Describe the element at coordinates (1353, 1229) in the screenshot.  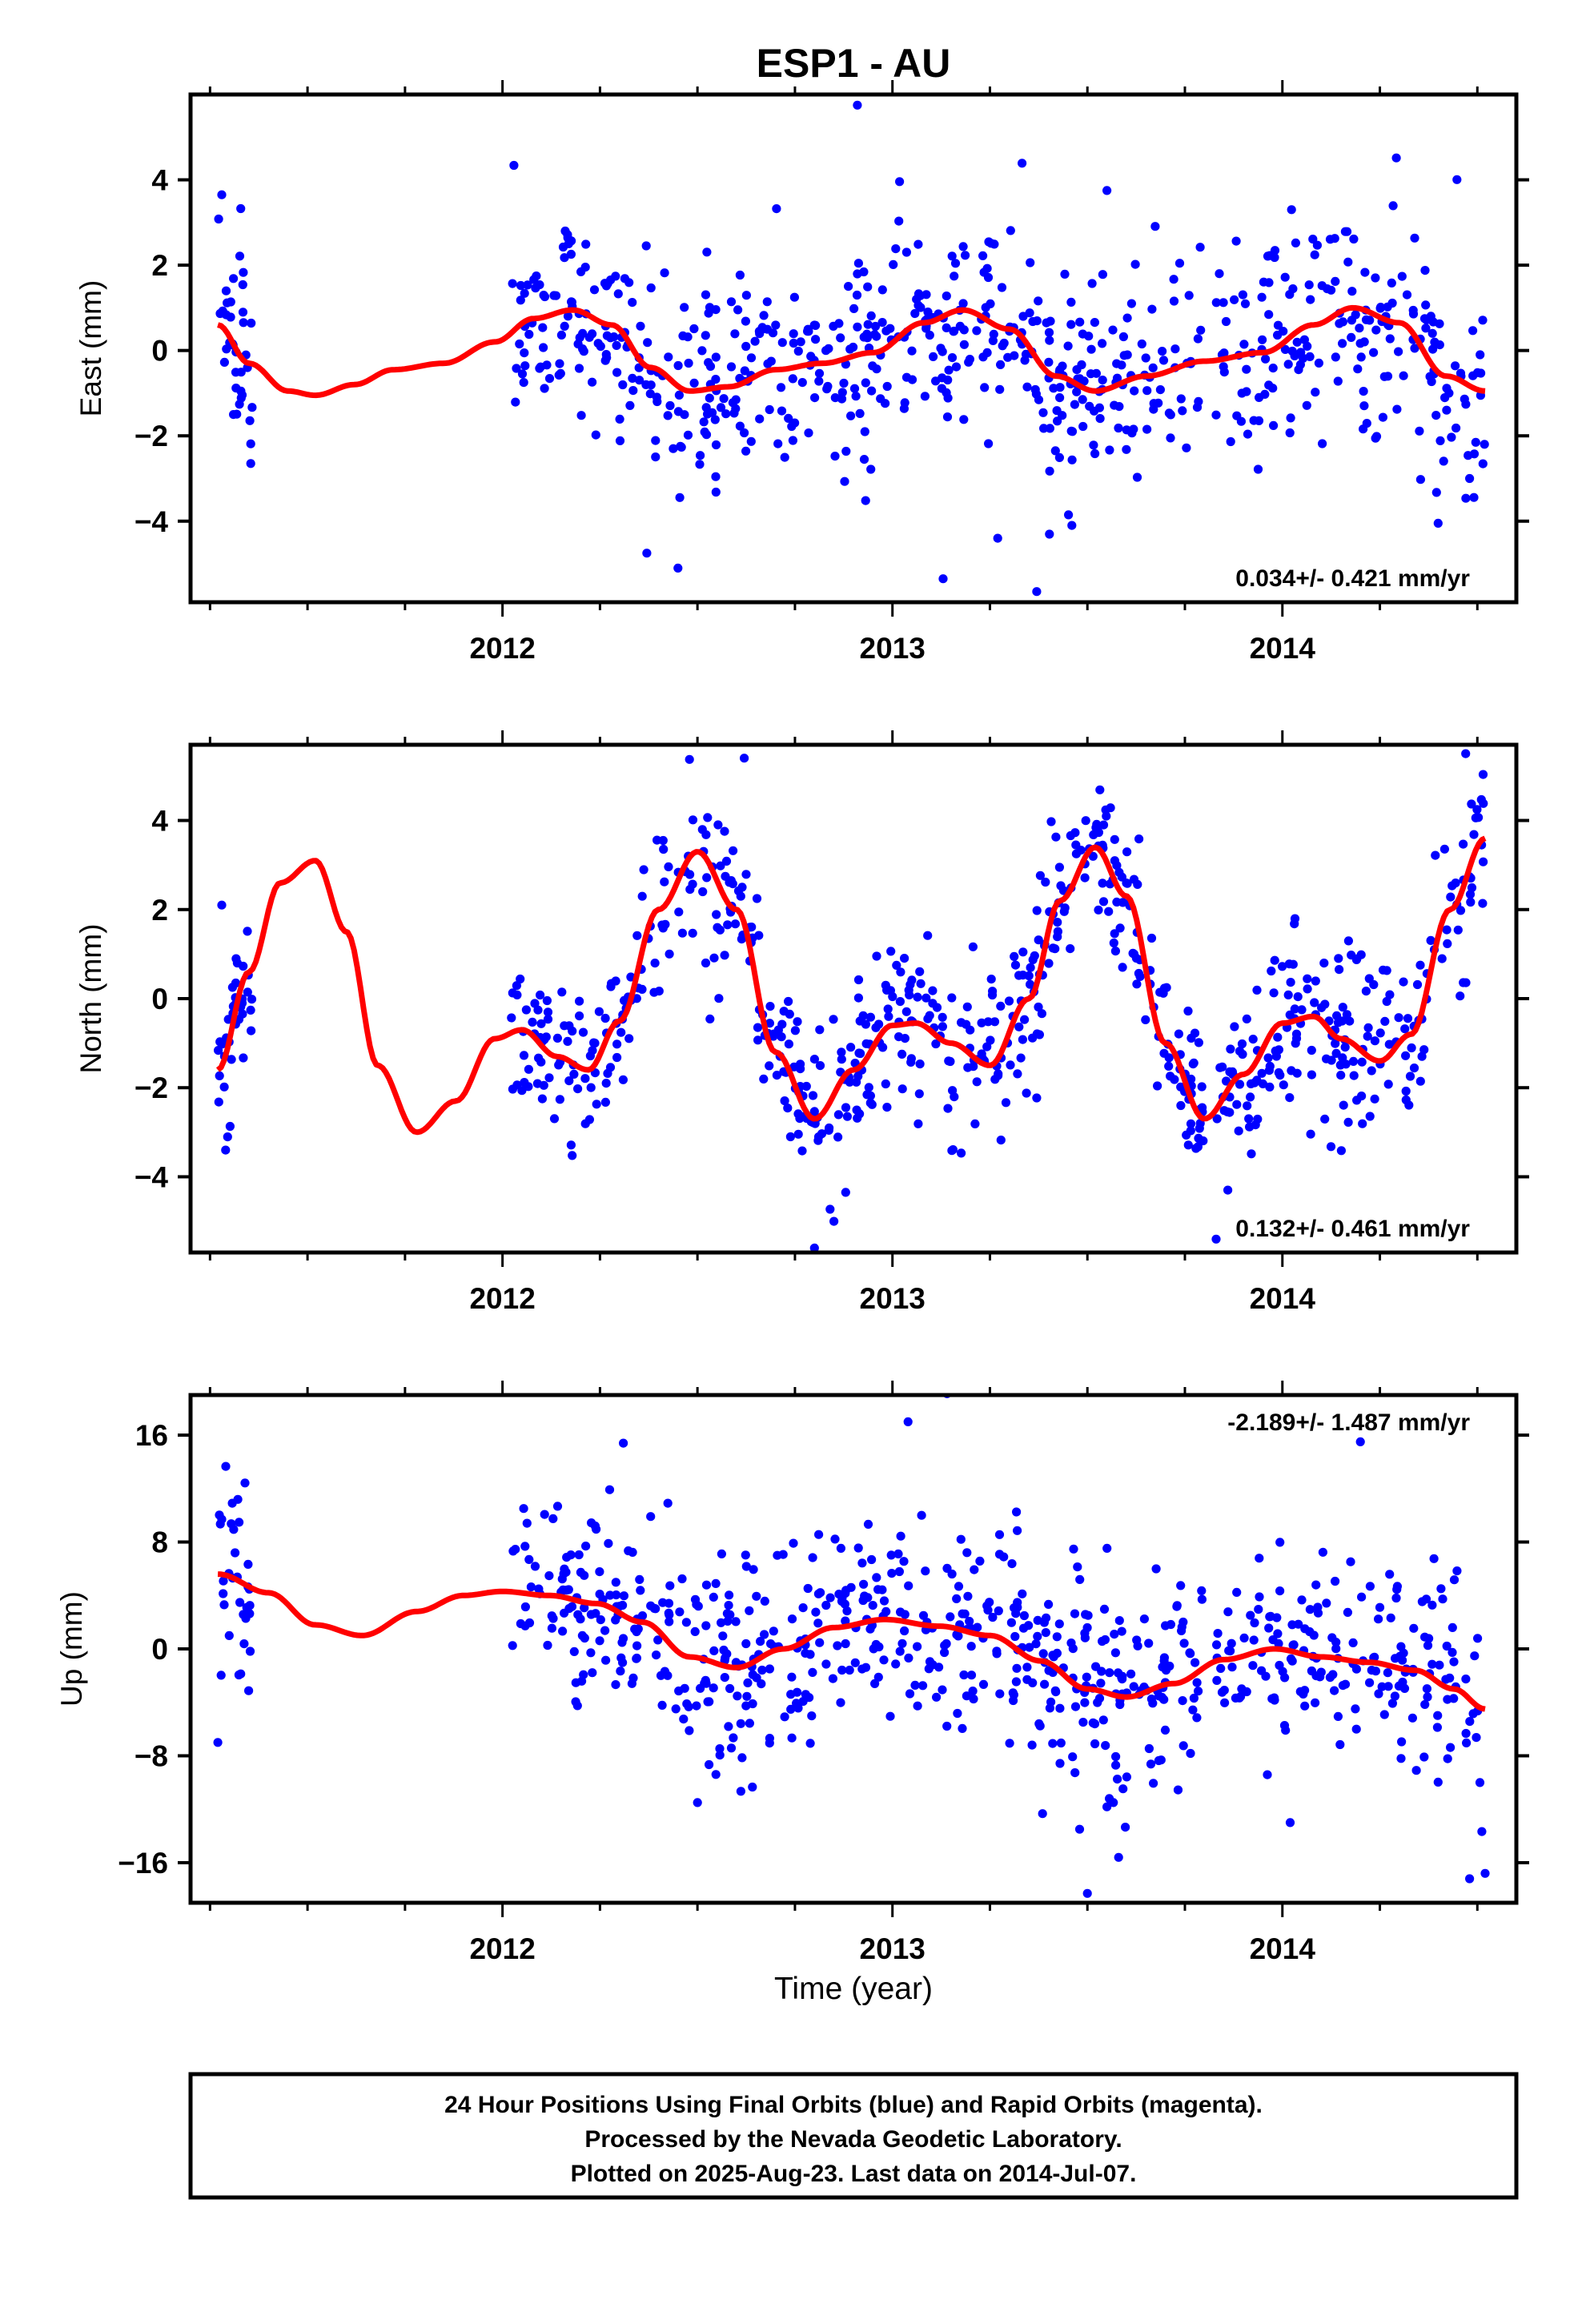
I see `velocity-annotation: 0.132+/- 0.461 mm/yr` at that location.